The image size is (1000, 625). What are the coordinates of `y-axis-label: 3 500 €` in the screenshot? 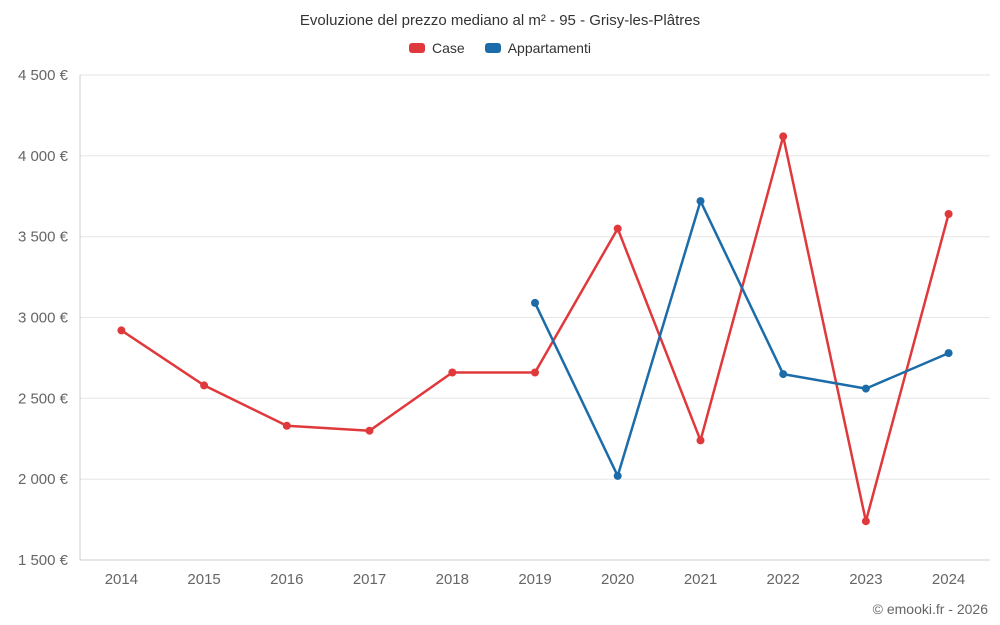 It's located at (43, 237).